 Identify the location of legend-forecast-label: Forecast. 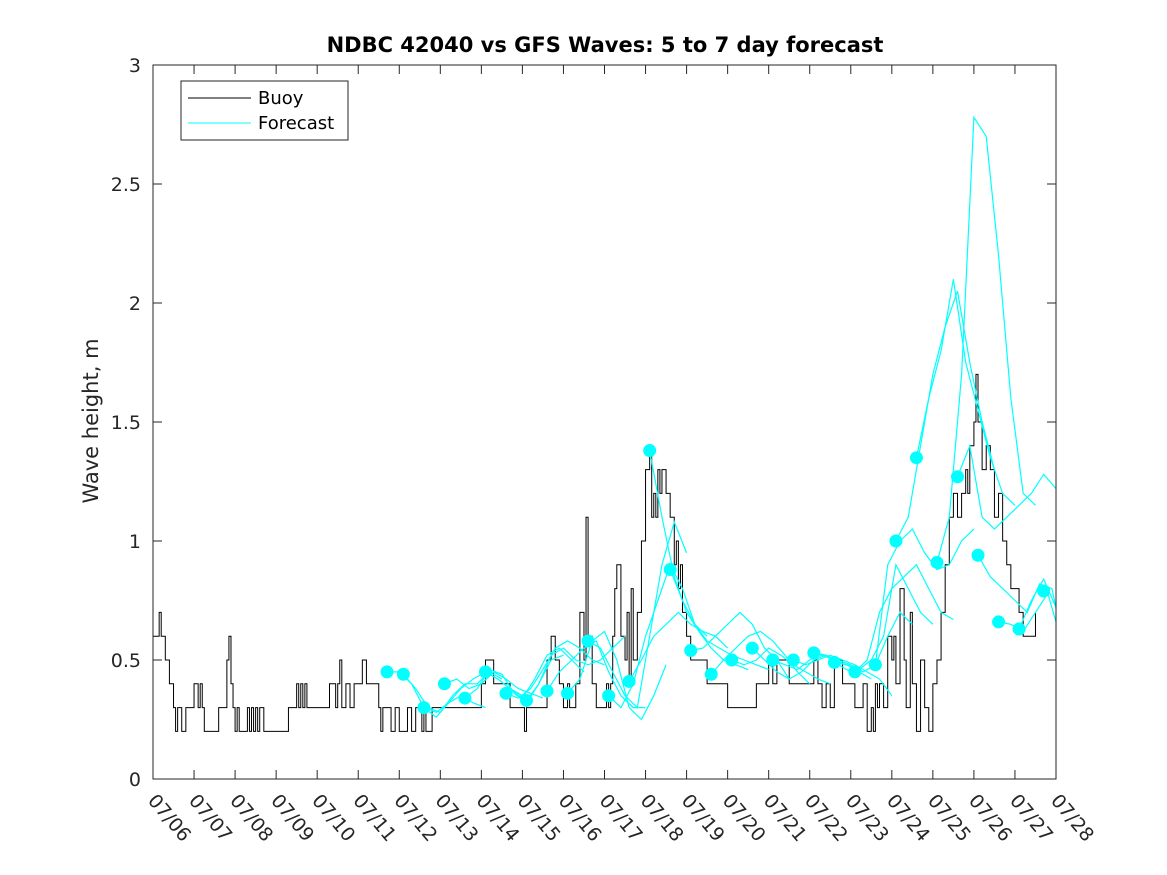
(296, 123).